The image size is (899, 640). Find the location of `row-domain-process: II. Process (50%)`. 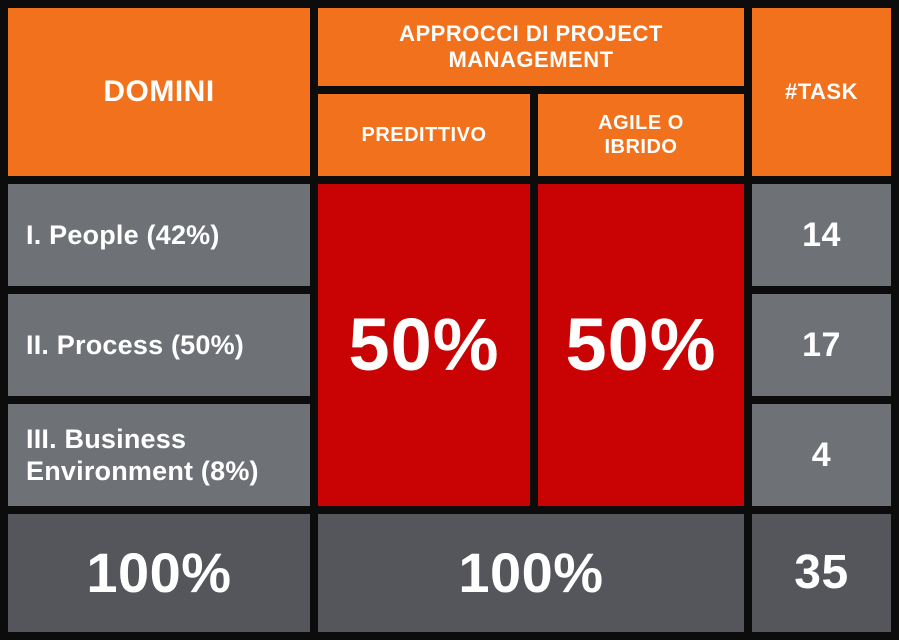

row-domain-process: II. Process (50%) is located at coordinates (159, 345).